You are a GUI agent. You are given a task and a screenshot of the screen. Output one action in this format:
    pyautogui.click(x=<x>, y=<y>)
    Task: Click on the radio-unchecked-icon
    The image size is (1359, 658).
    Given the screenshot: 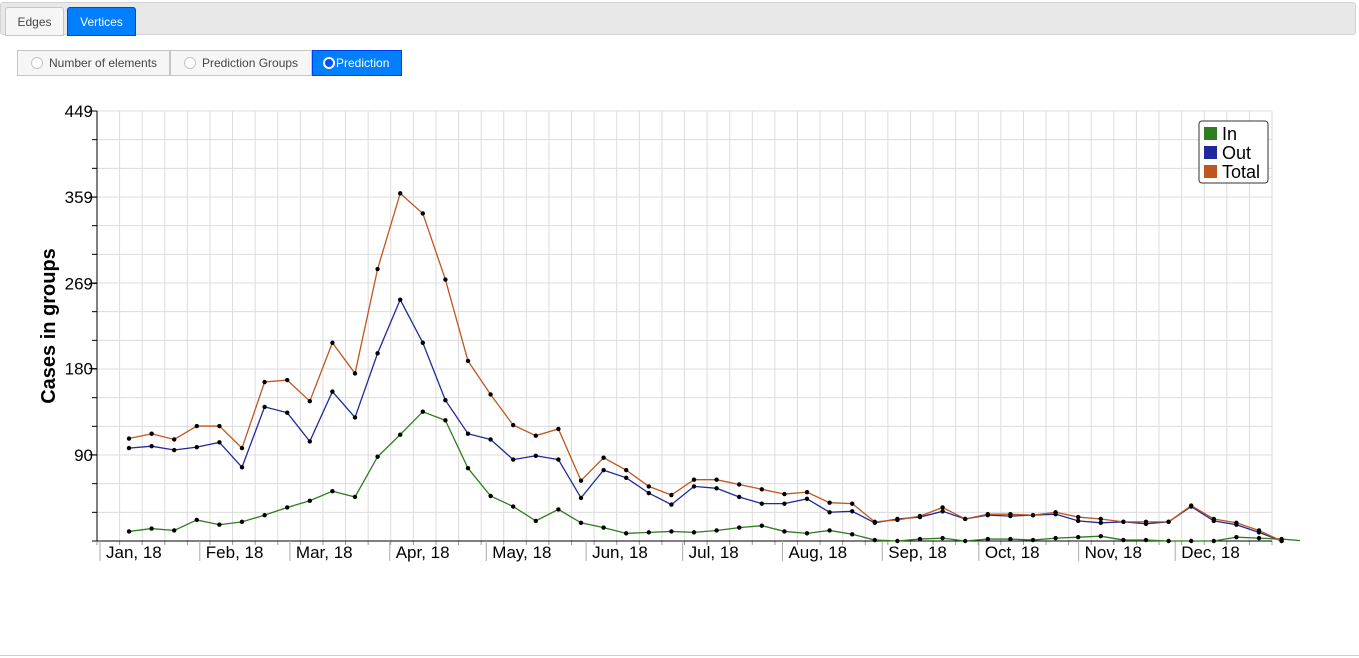 What is the action you would take?
    pyautogui.click(x=190, y=63)
    